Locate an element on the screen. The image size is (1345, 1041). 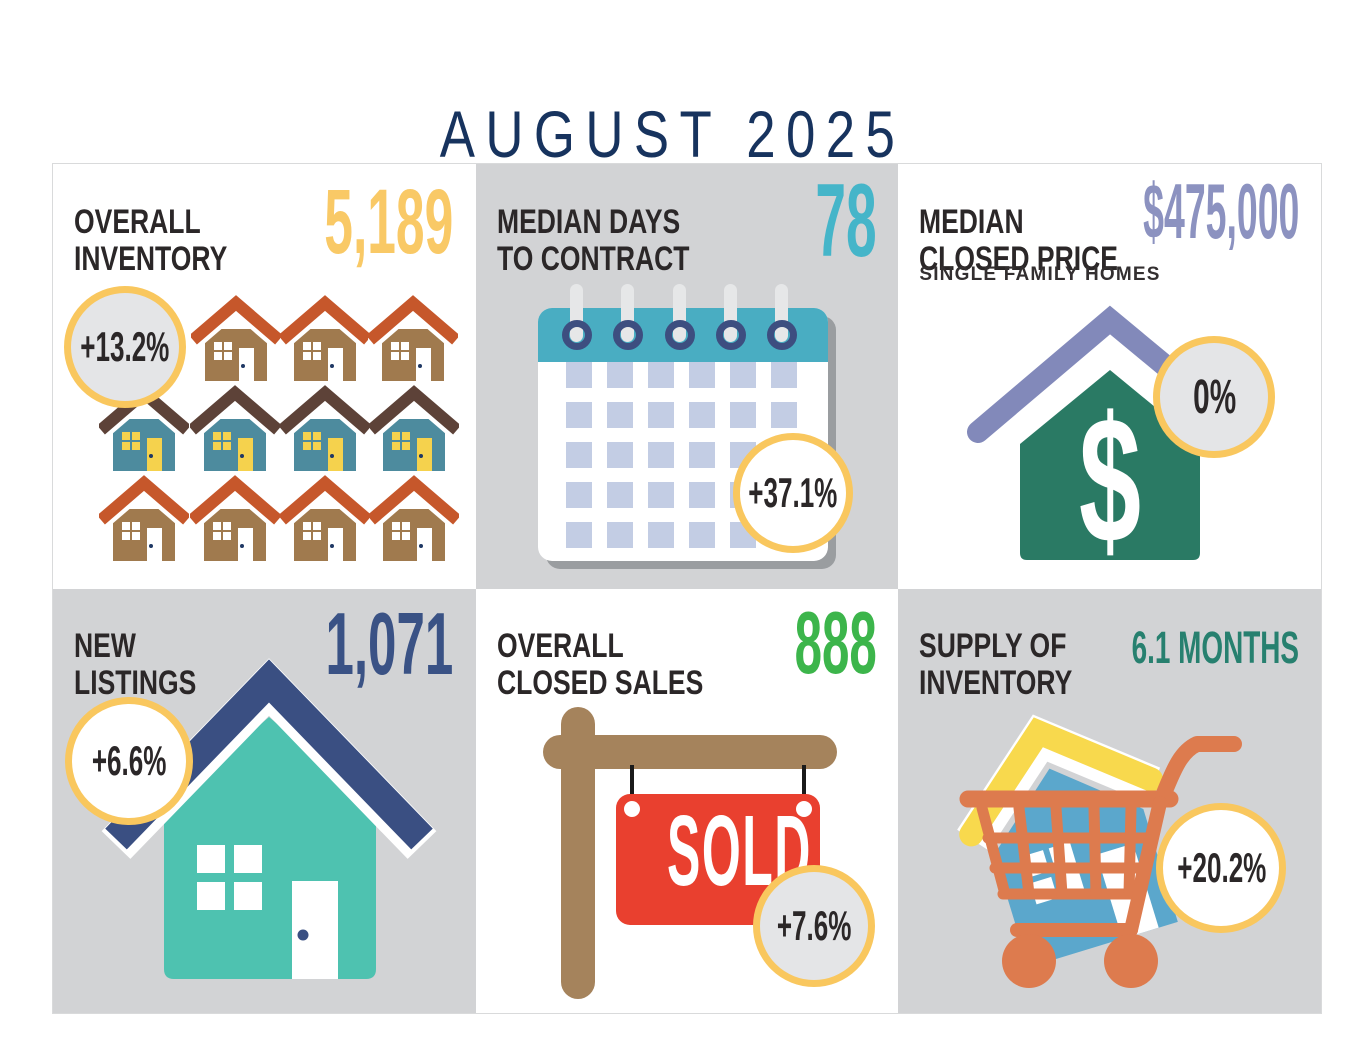
panel-label-line1: MEDIAN is located at coordinates (971, 221).